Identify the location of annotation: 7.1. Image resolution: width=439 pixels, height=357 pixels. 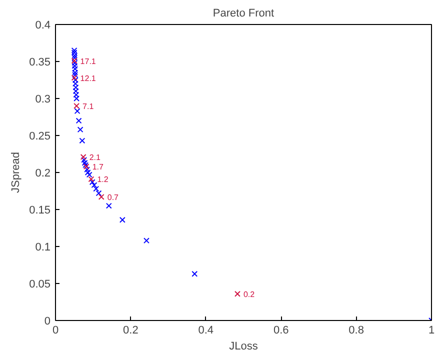
(88, 106).